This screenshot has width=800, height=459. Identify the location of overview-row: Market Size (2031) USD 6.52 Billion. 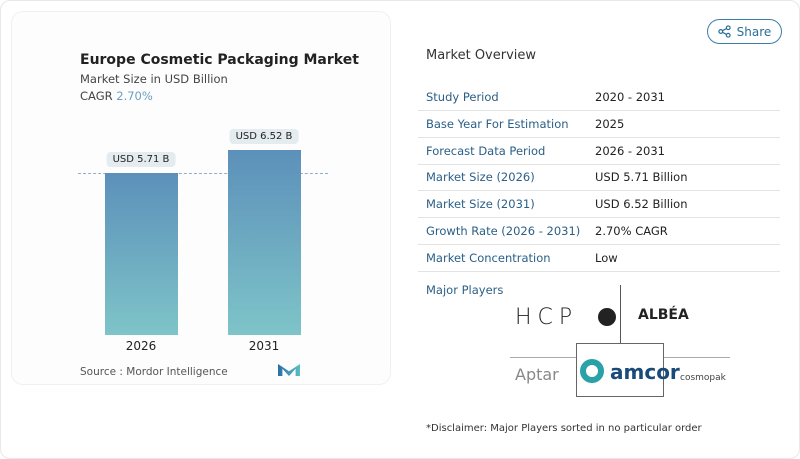
(599, 205).